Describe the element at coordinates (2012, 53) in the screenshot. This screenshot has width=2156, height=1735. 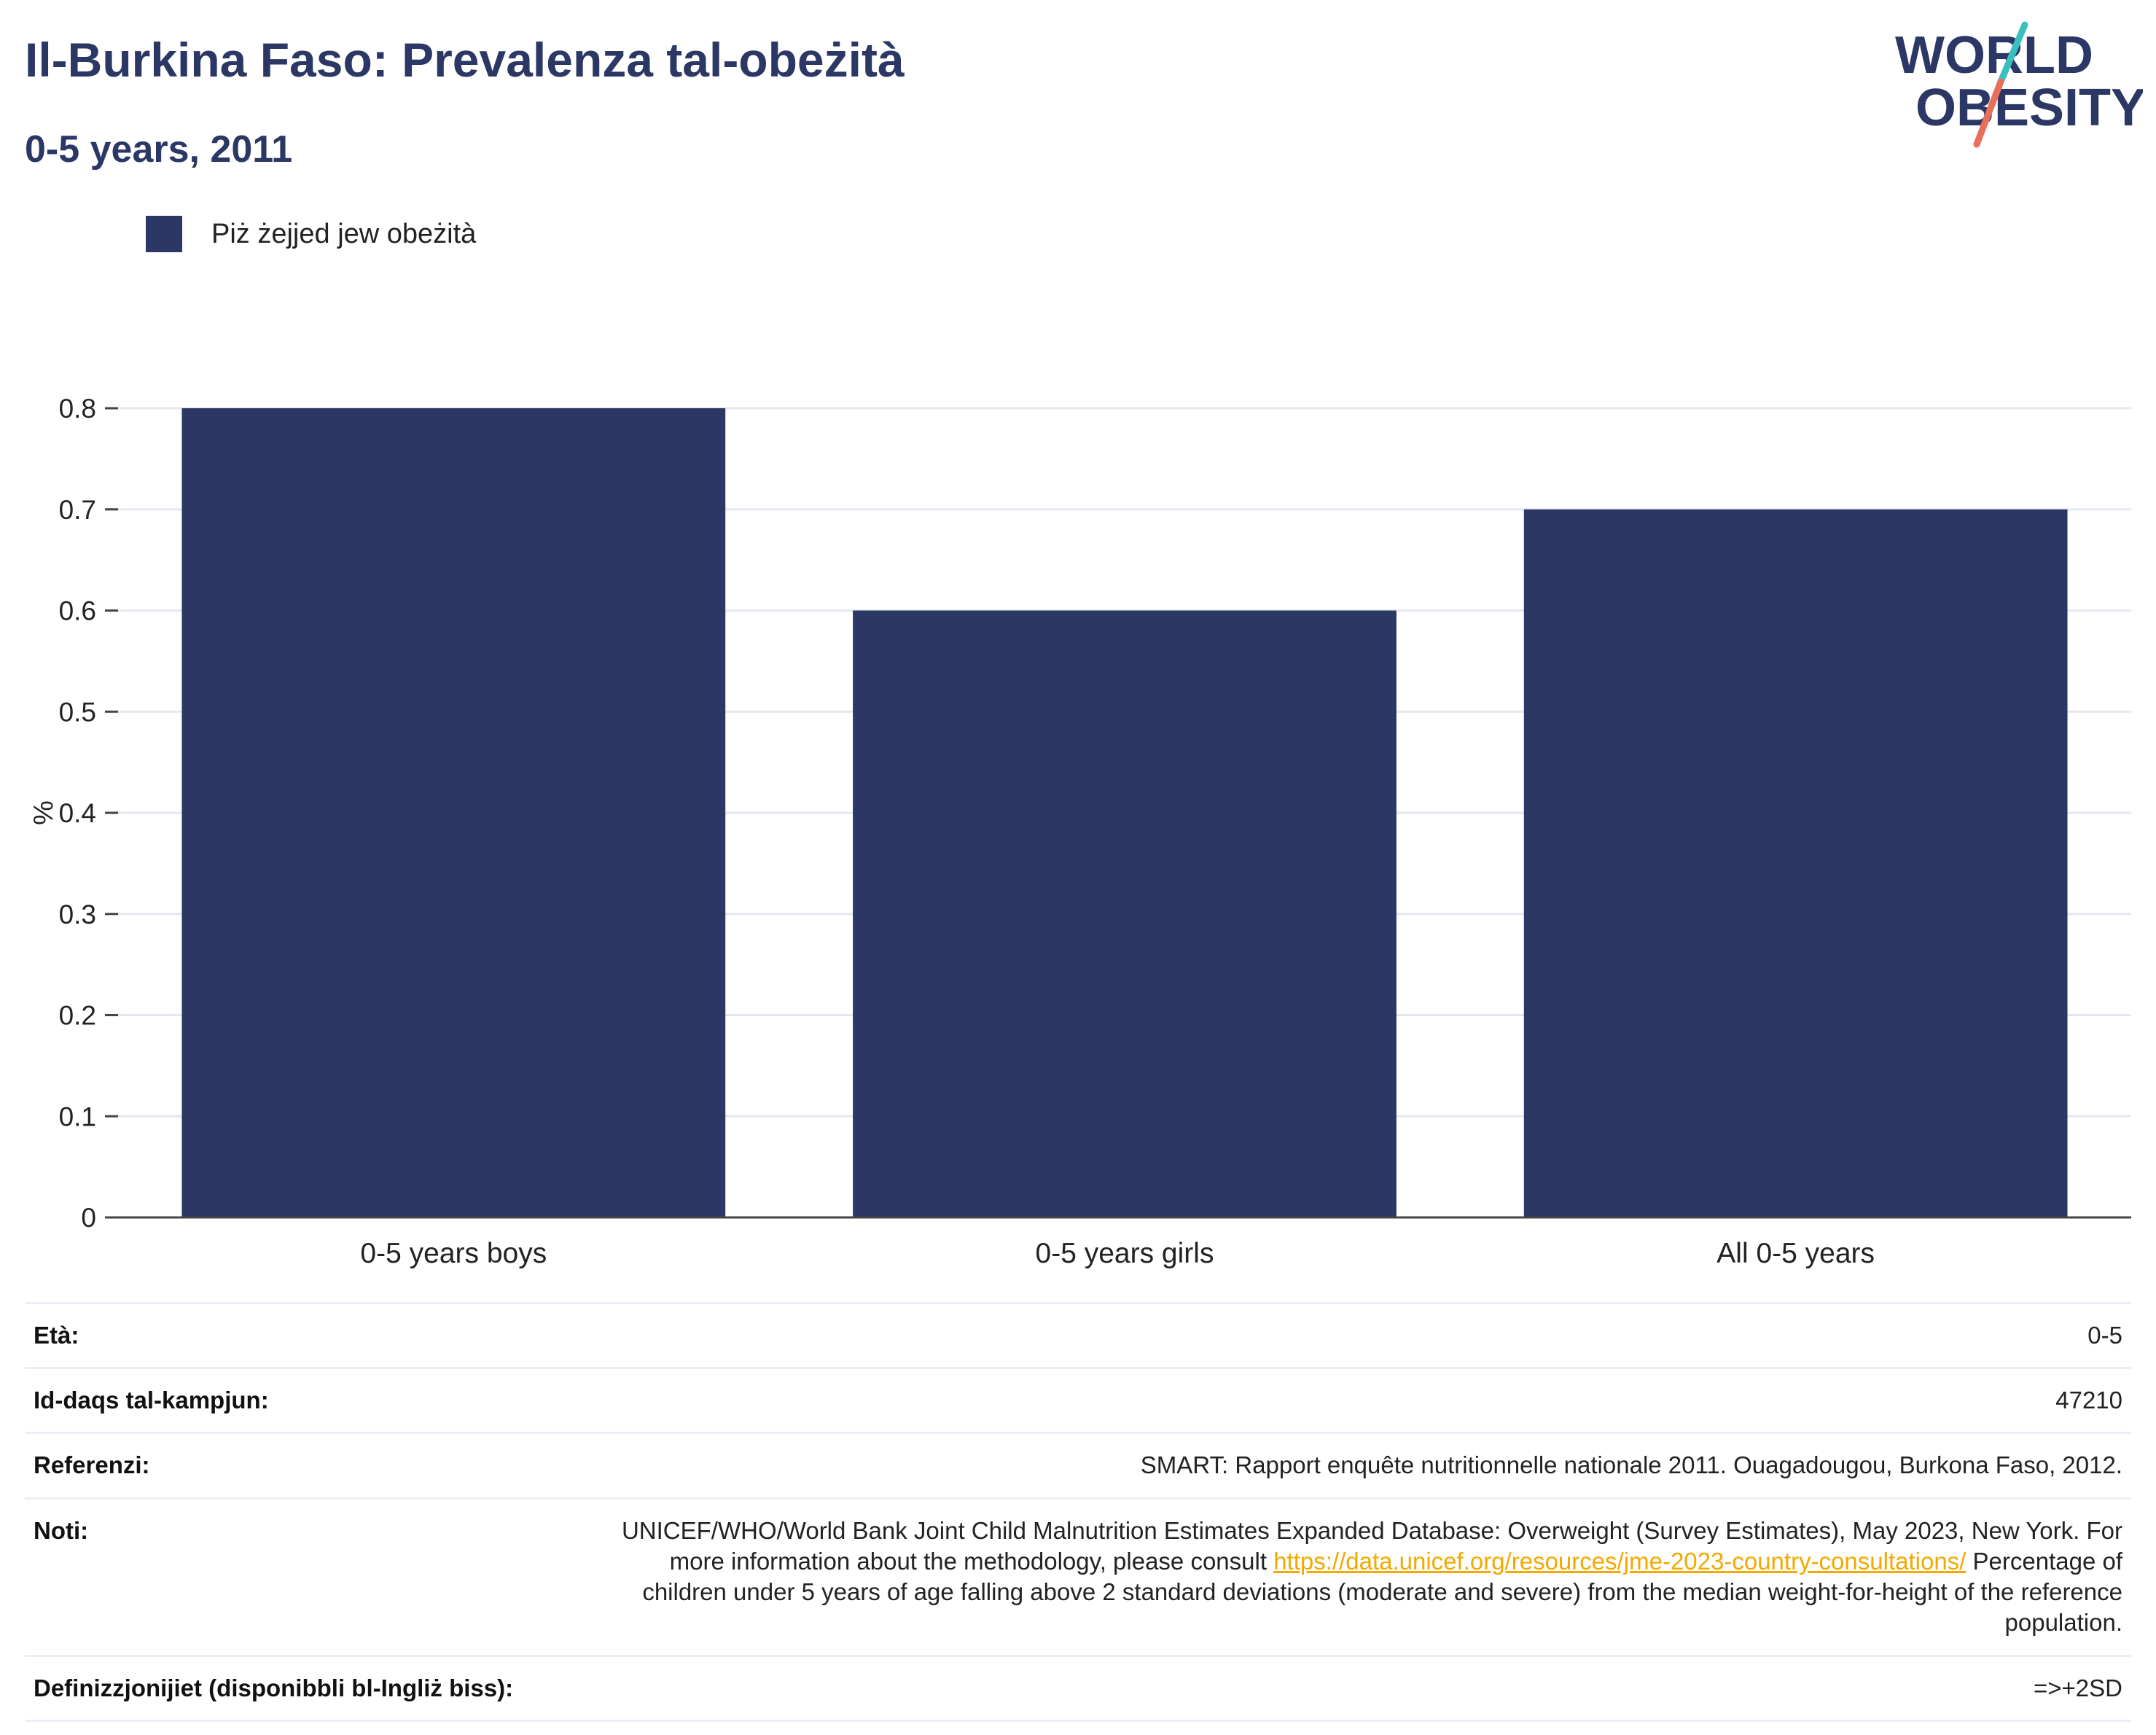
I see `logo-slash-top` at that location.